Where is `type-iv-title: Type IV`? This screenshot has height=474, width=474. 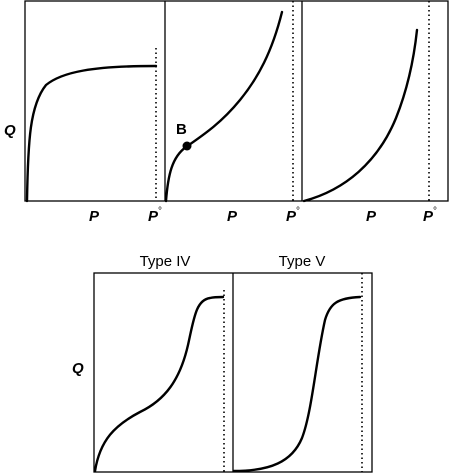 type-iv-title: Type IV is located at coordinates (165, 261).